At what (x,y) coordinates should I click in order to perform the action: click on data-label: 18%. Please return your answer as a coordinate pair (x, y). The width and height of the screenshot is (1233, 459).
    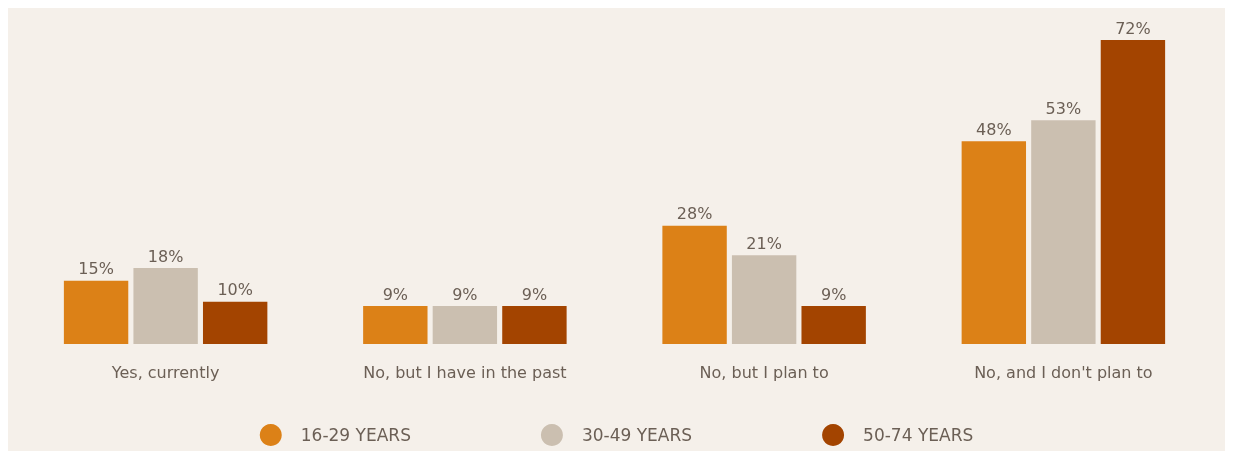
    Looking at the image, I should click on (165, 256).